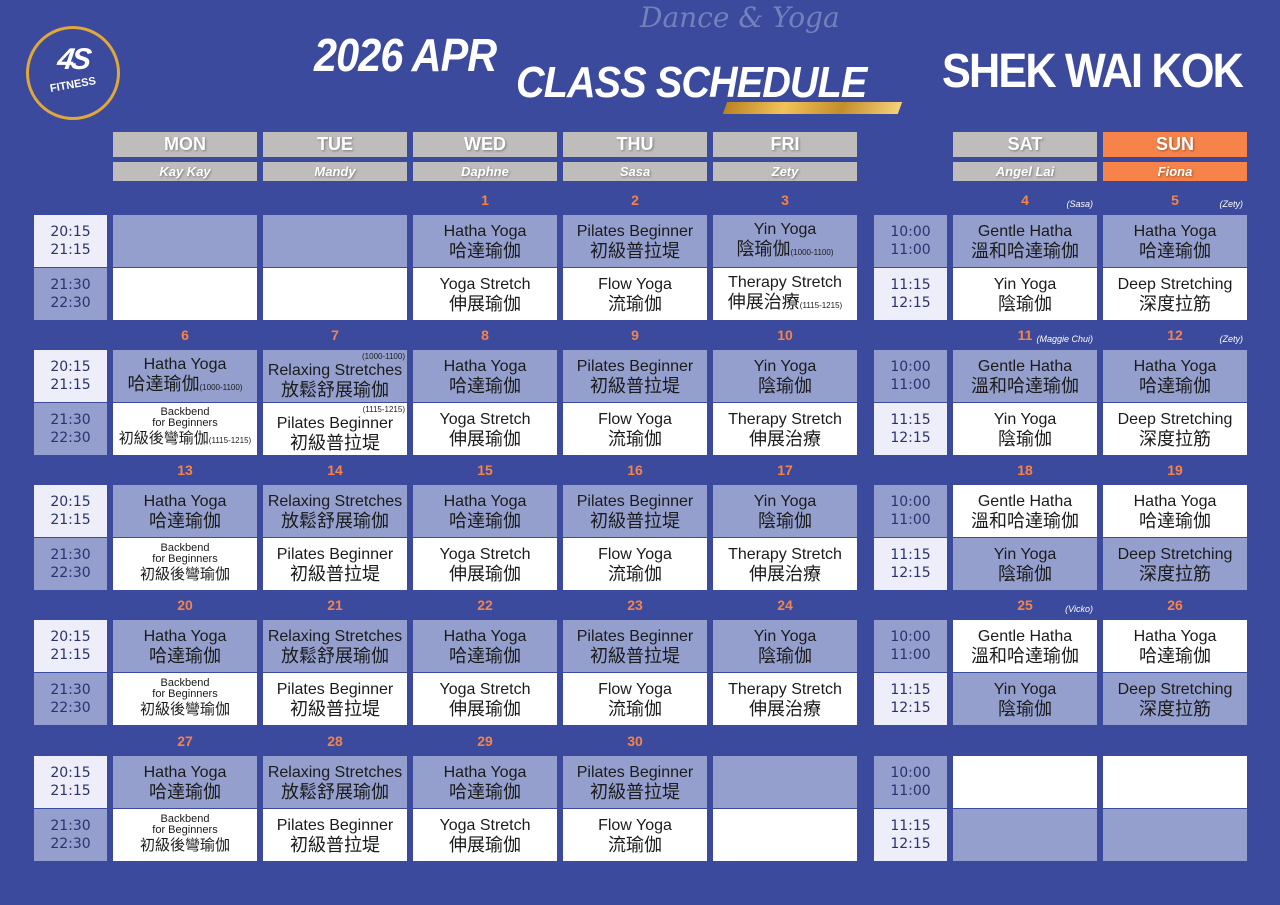  What do you see at coordinates (185, 548) in the screenshot?
I see `class-name-en-line1: Backbend` at bounding box center [185, 548].